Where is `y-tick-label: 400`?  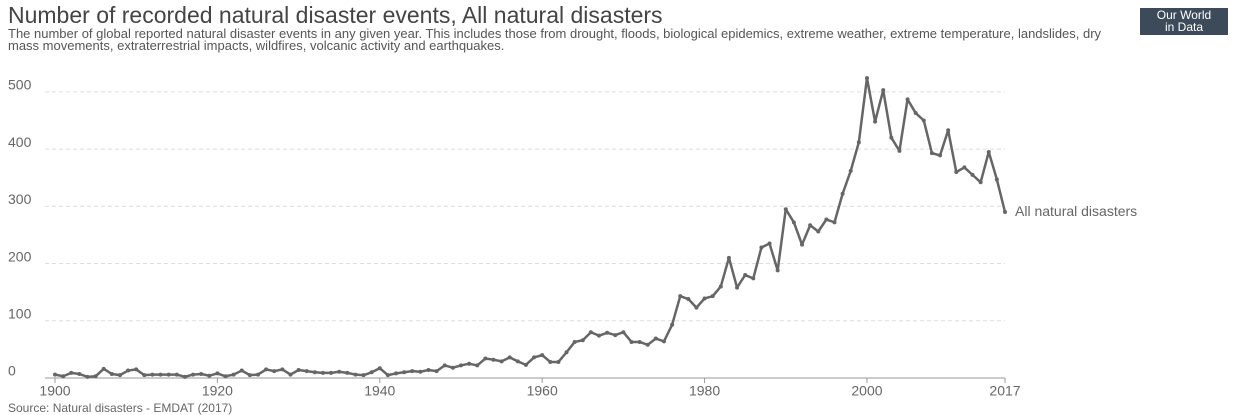
y-tick-label: 400 is located at coordinates (20, 142).